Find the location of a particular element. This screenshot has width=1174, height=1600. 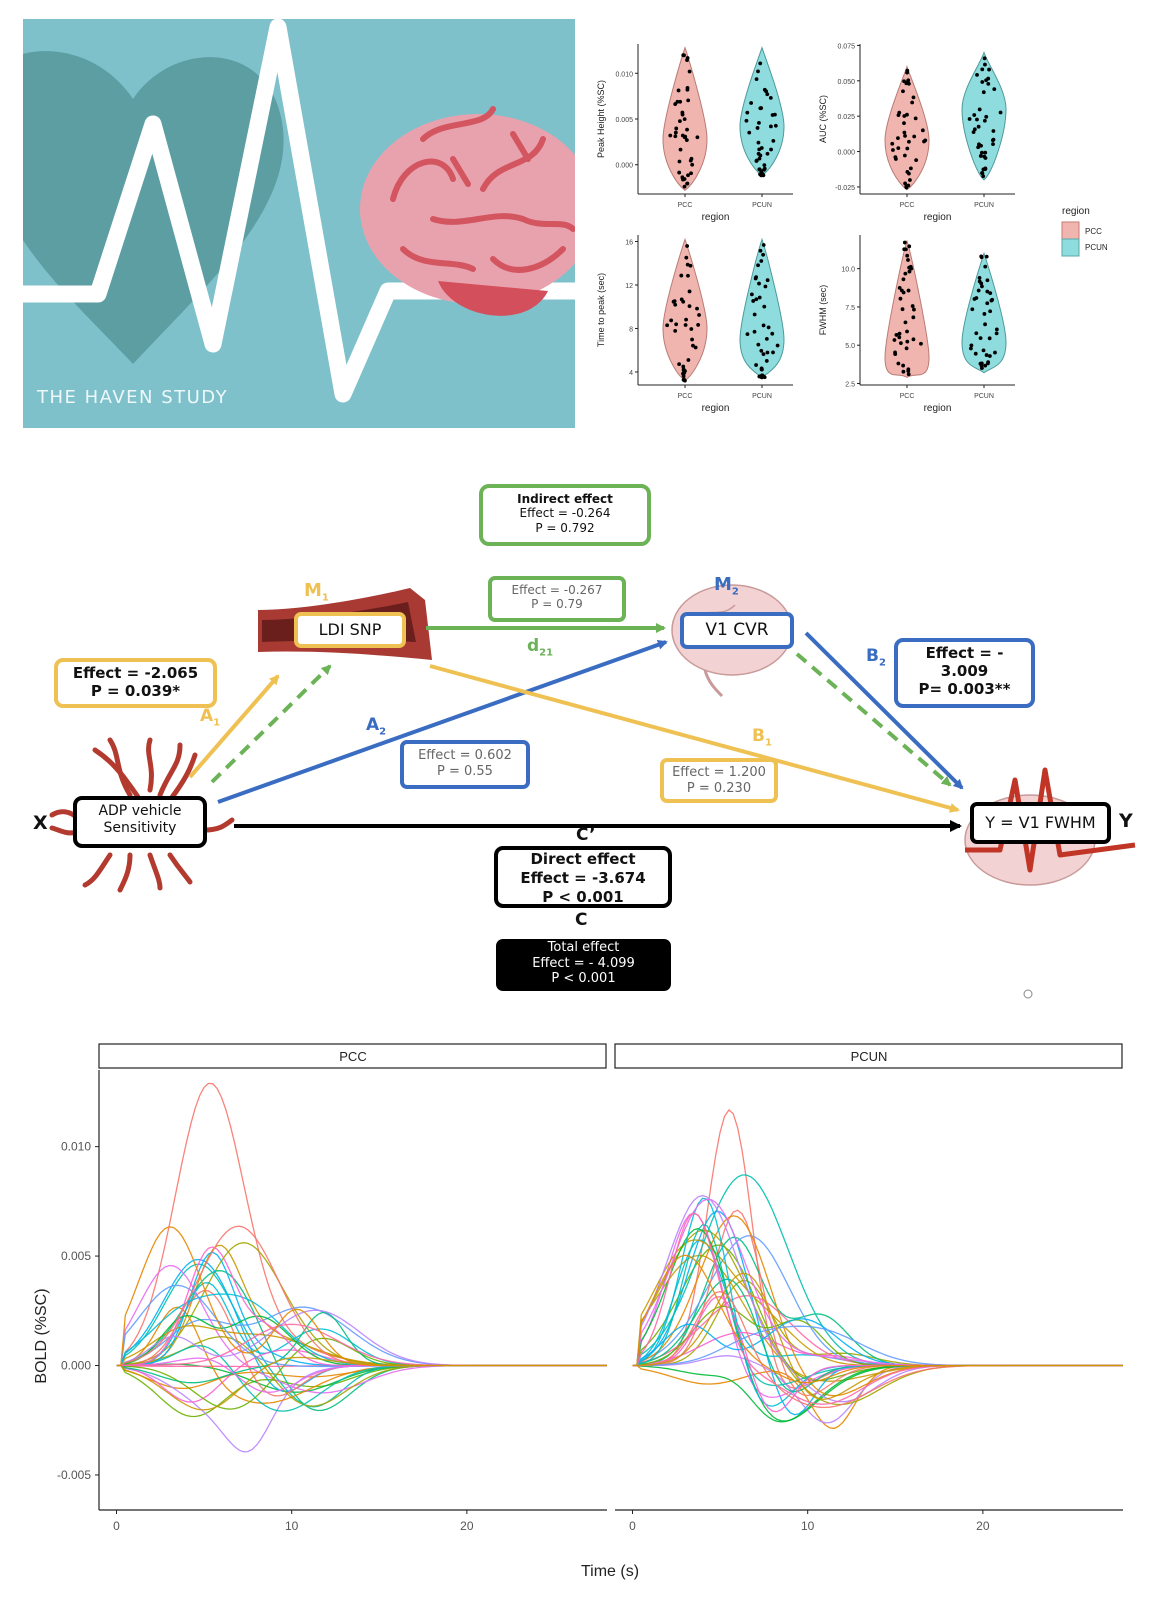

violin-y-tick-label: 0.050 is located at coordinates (846, 82).